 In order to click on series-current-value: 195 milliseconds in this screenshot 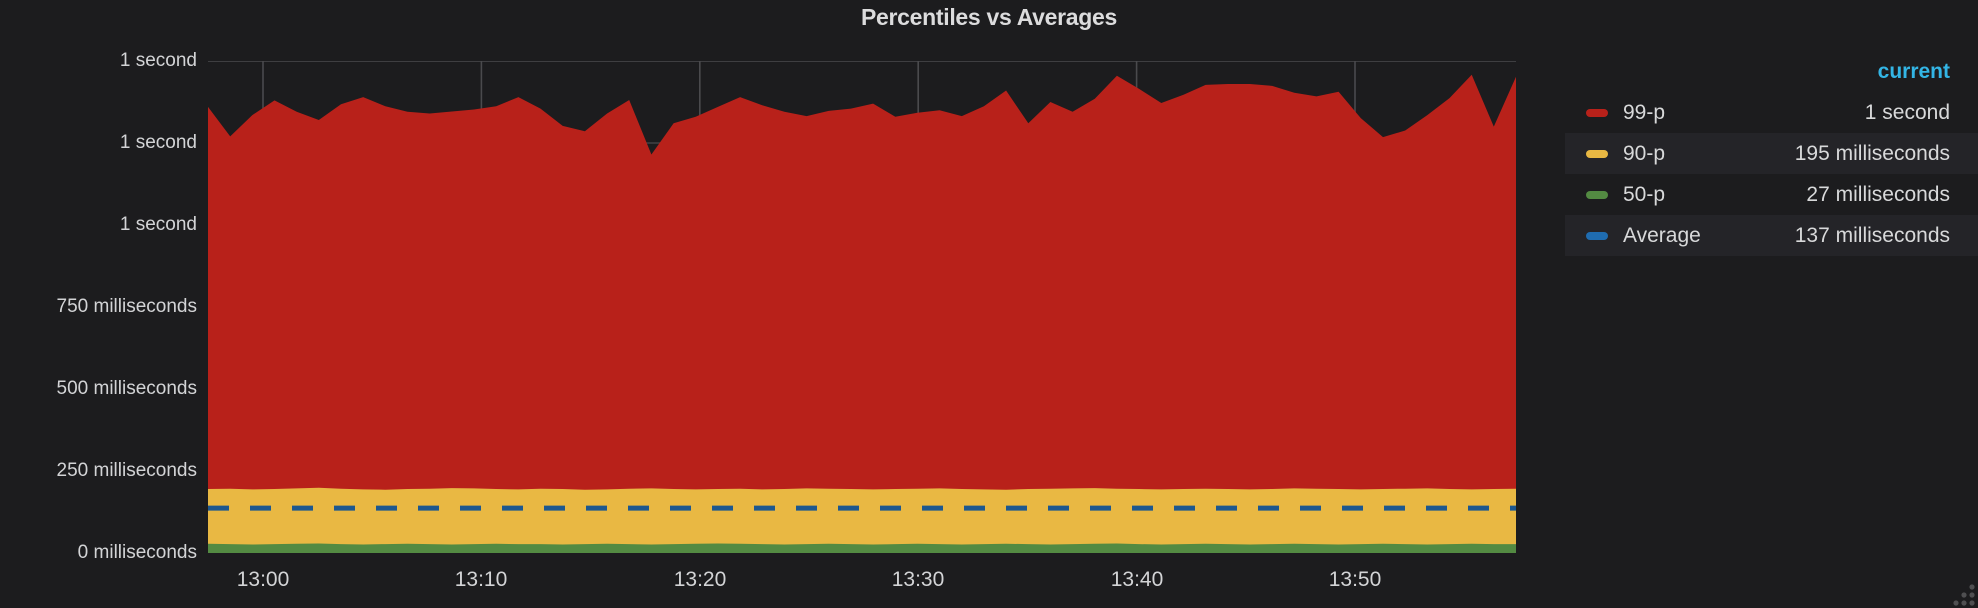, I will do `click(1872, 153)`.